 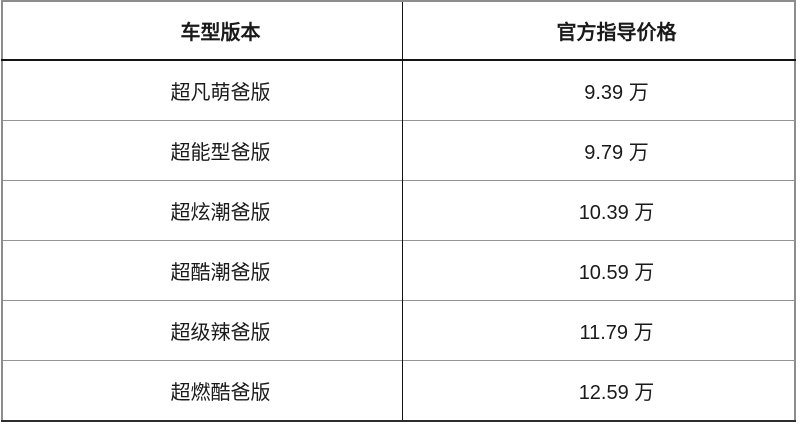 I want to click on table-row: 超酷潮爸版 10.59 万, so click(x=398, y=270).